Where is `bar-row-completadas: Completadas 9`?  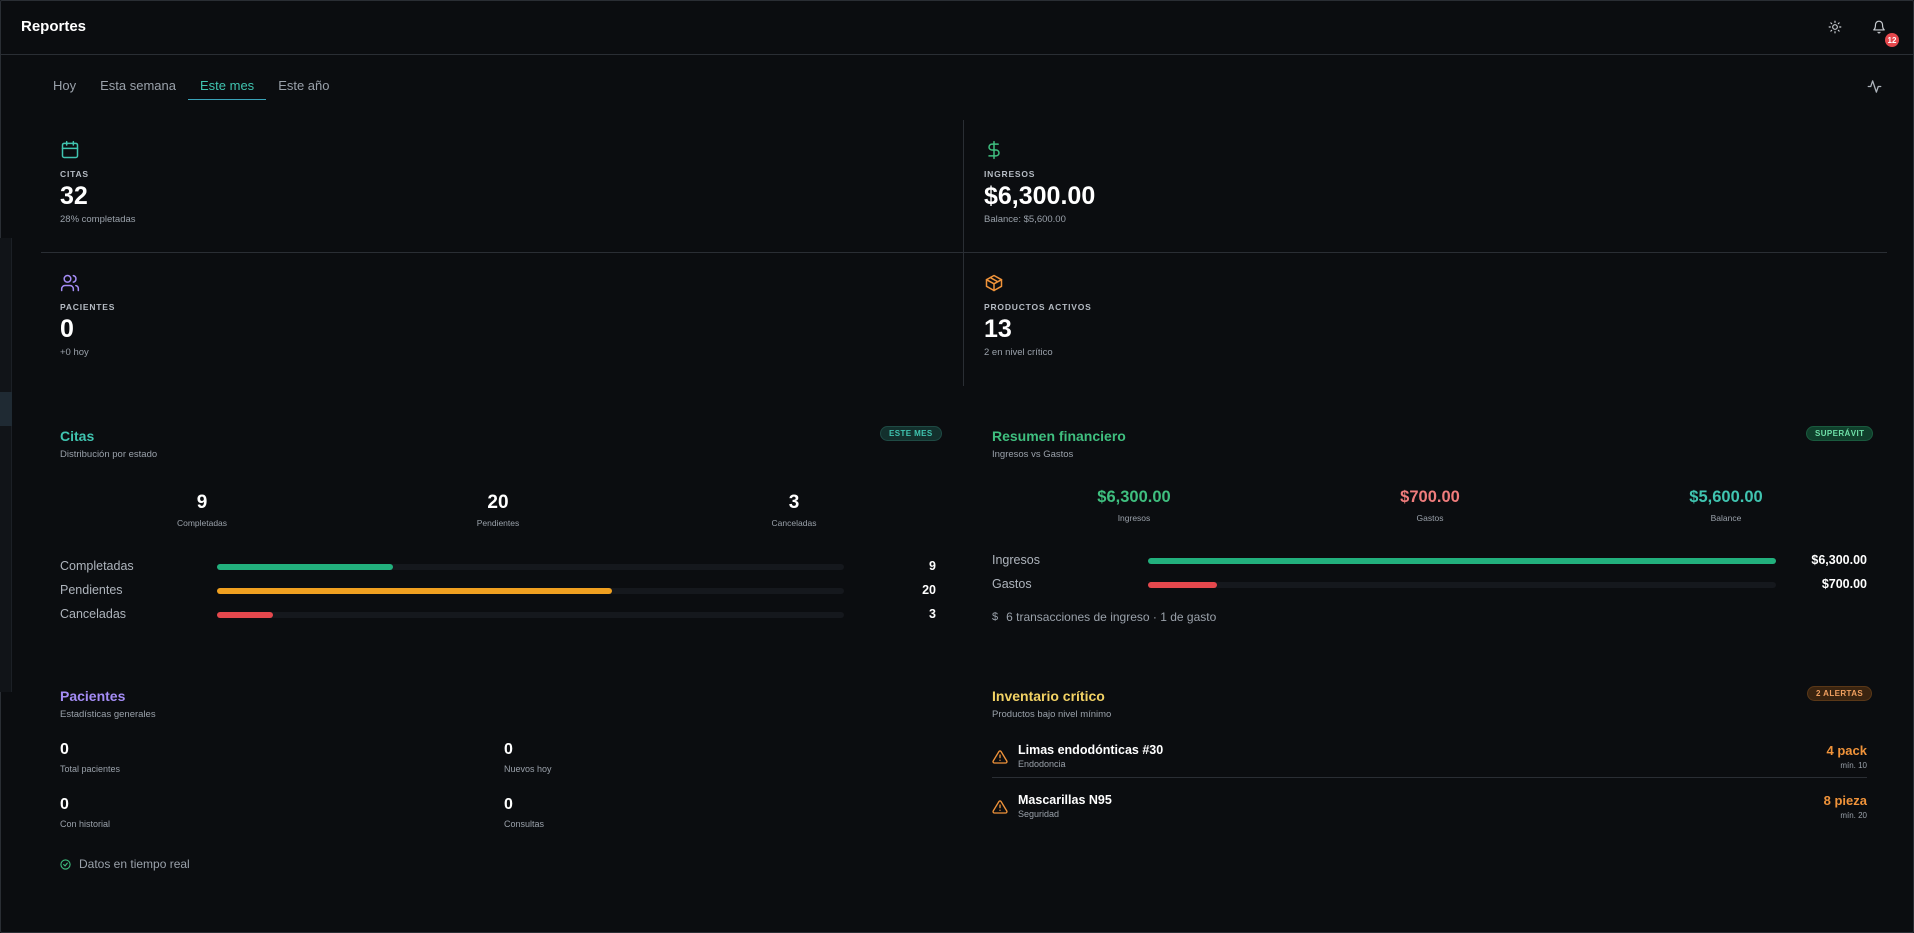
bar-row-completadas: Completadas 9 is located at coordinates (498, 567).